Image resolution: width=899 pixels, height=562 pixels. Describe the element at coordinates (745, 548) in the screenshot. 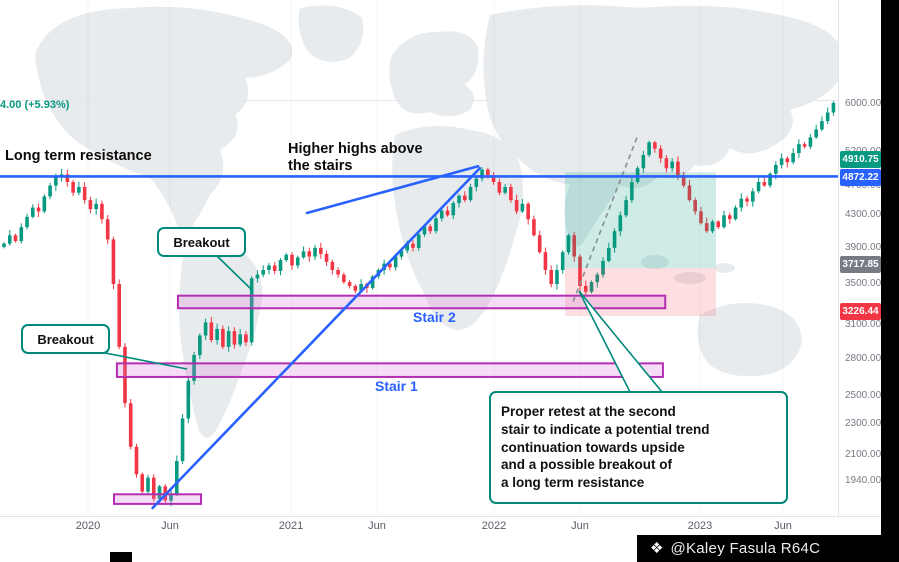

I see `watermark-text: @Kaley Fasula R64C` at that location.